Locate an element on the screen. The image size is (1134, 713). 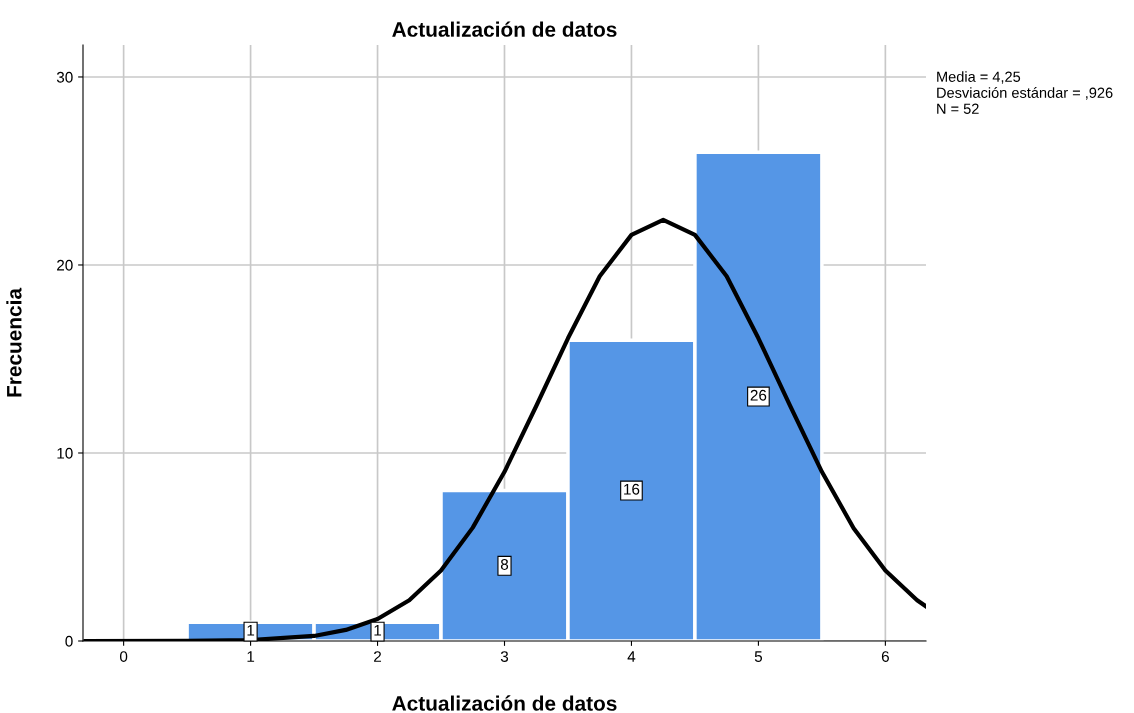
data-label: 8 is located at coordinates (504, 564).